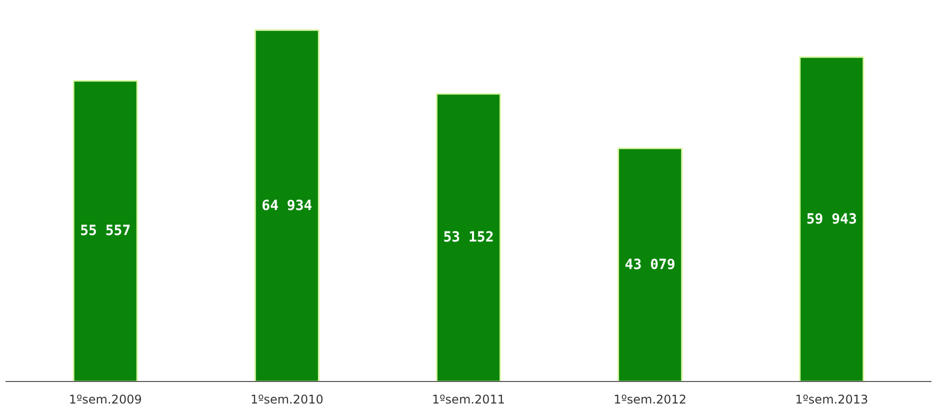 The width and height of the screenshot is (936, 416). Describe the element at coordinates (105, 399) in the screenshot. I see `x-tick-label: 1ºsem.2009` at that location.